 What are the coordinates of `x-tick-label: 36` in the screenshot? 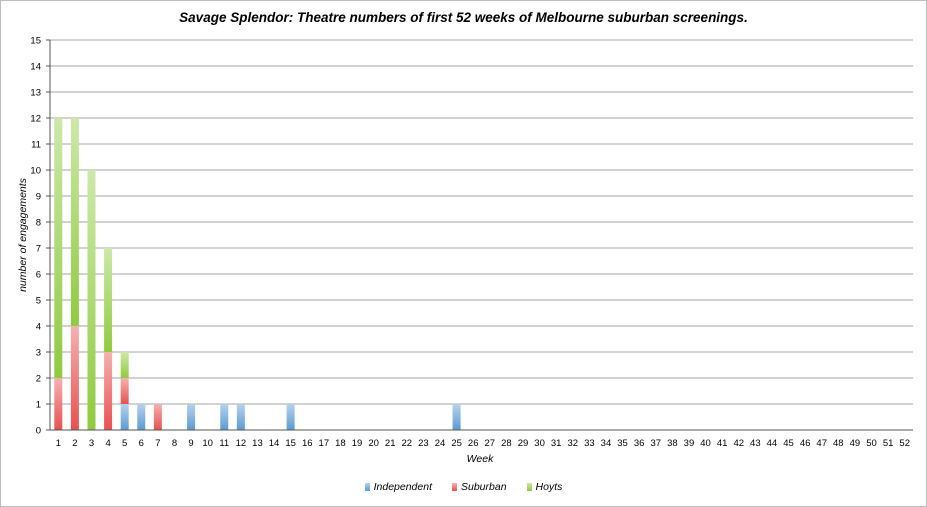 It's located at (639, 443).